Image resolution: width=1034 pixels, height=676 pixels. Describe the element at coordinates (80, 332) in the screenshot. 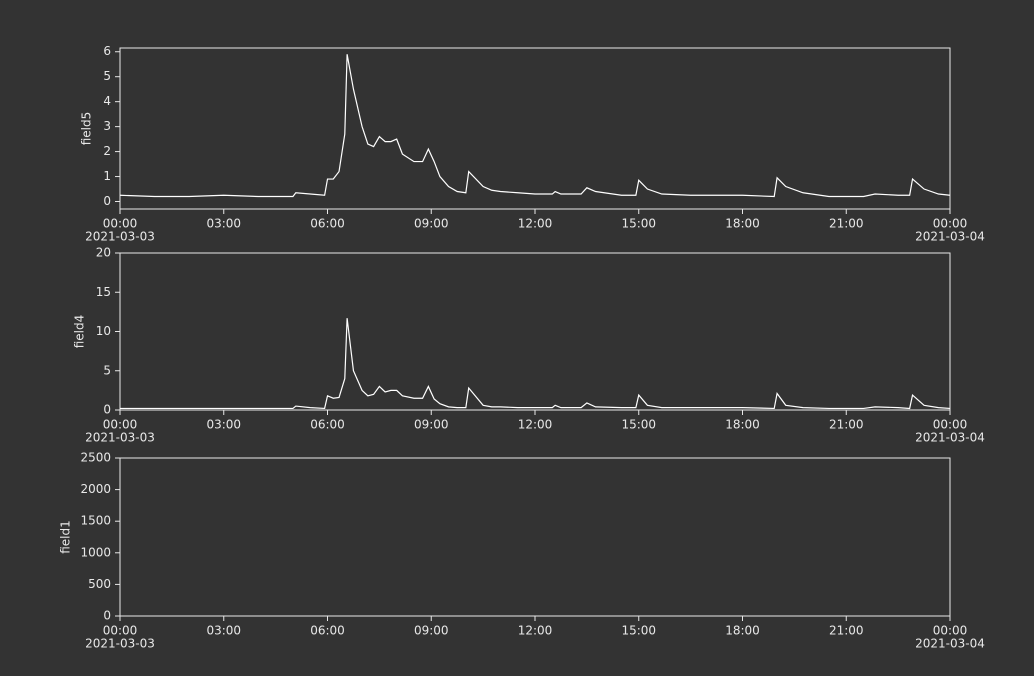

I see `y-axis-label: field4` at that location.